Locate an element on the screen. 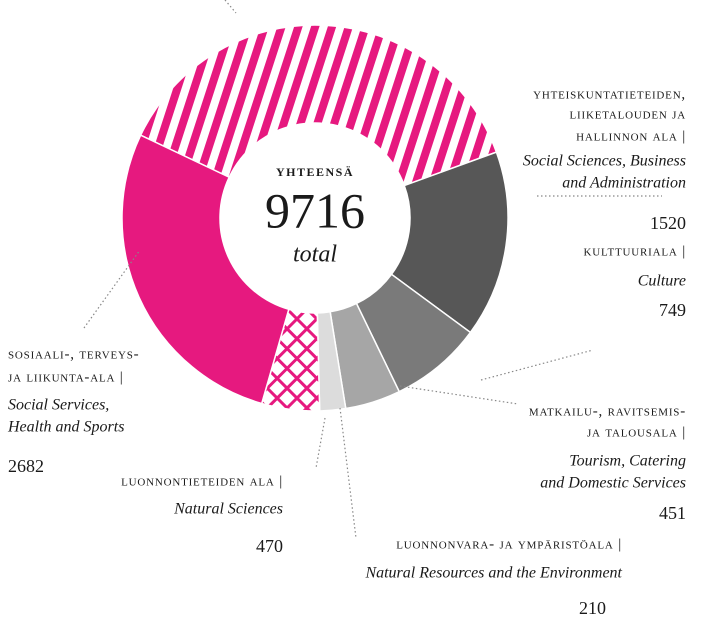  label-en: and Administration is located at coordinates (624, 183).